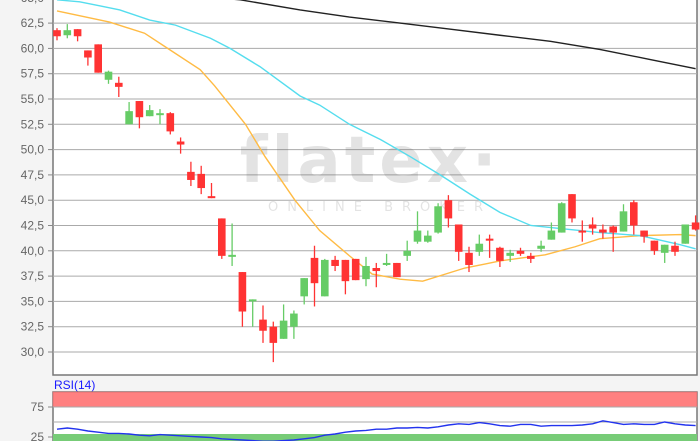  I want to click on rsi-tick-label: 25, so click(38, 435).